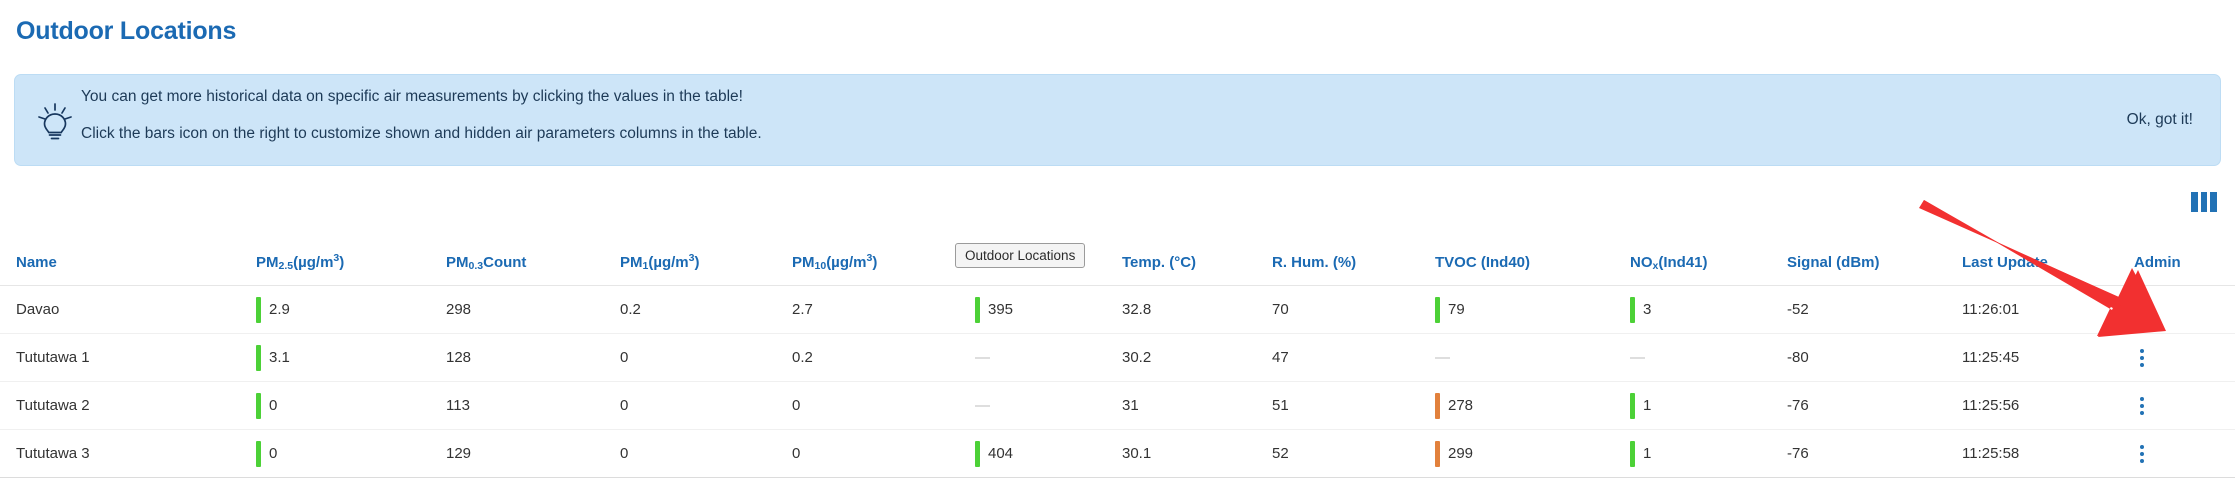  Describe the element at coordinates (1159, 262) in the screenshot. I see `column-header-temp: Temp. (°C)` at that location.